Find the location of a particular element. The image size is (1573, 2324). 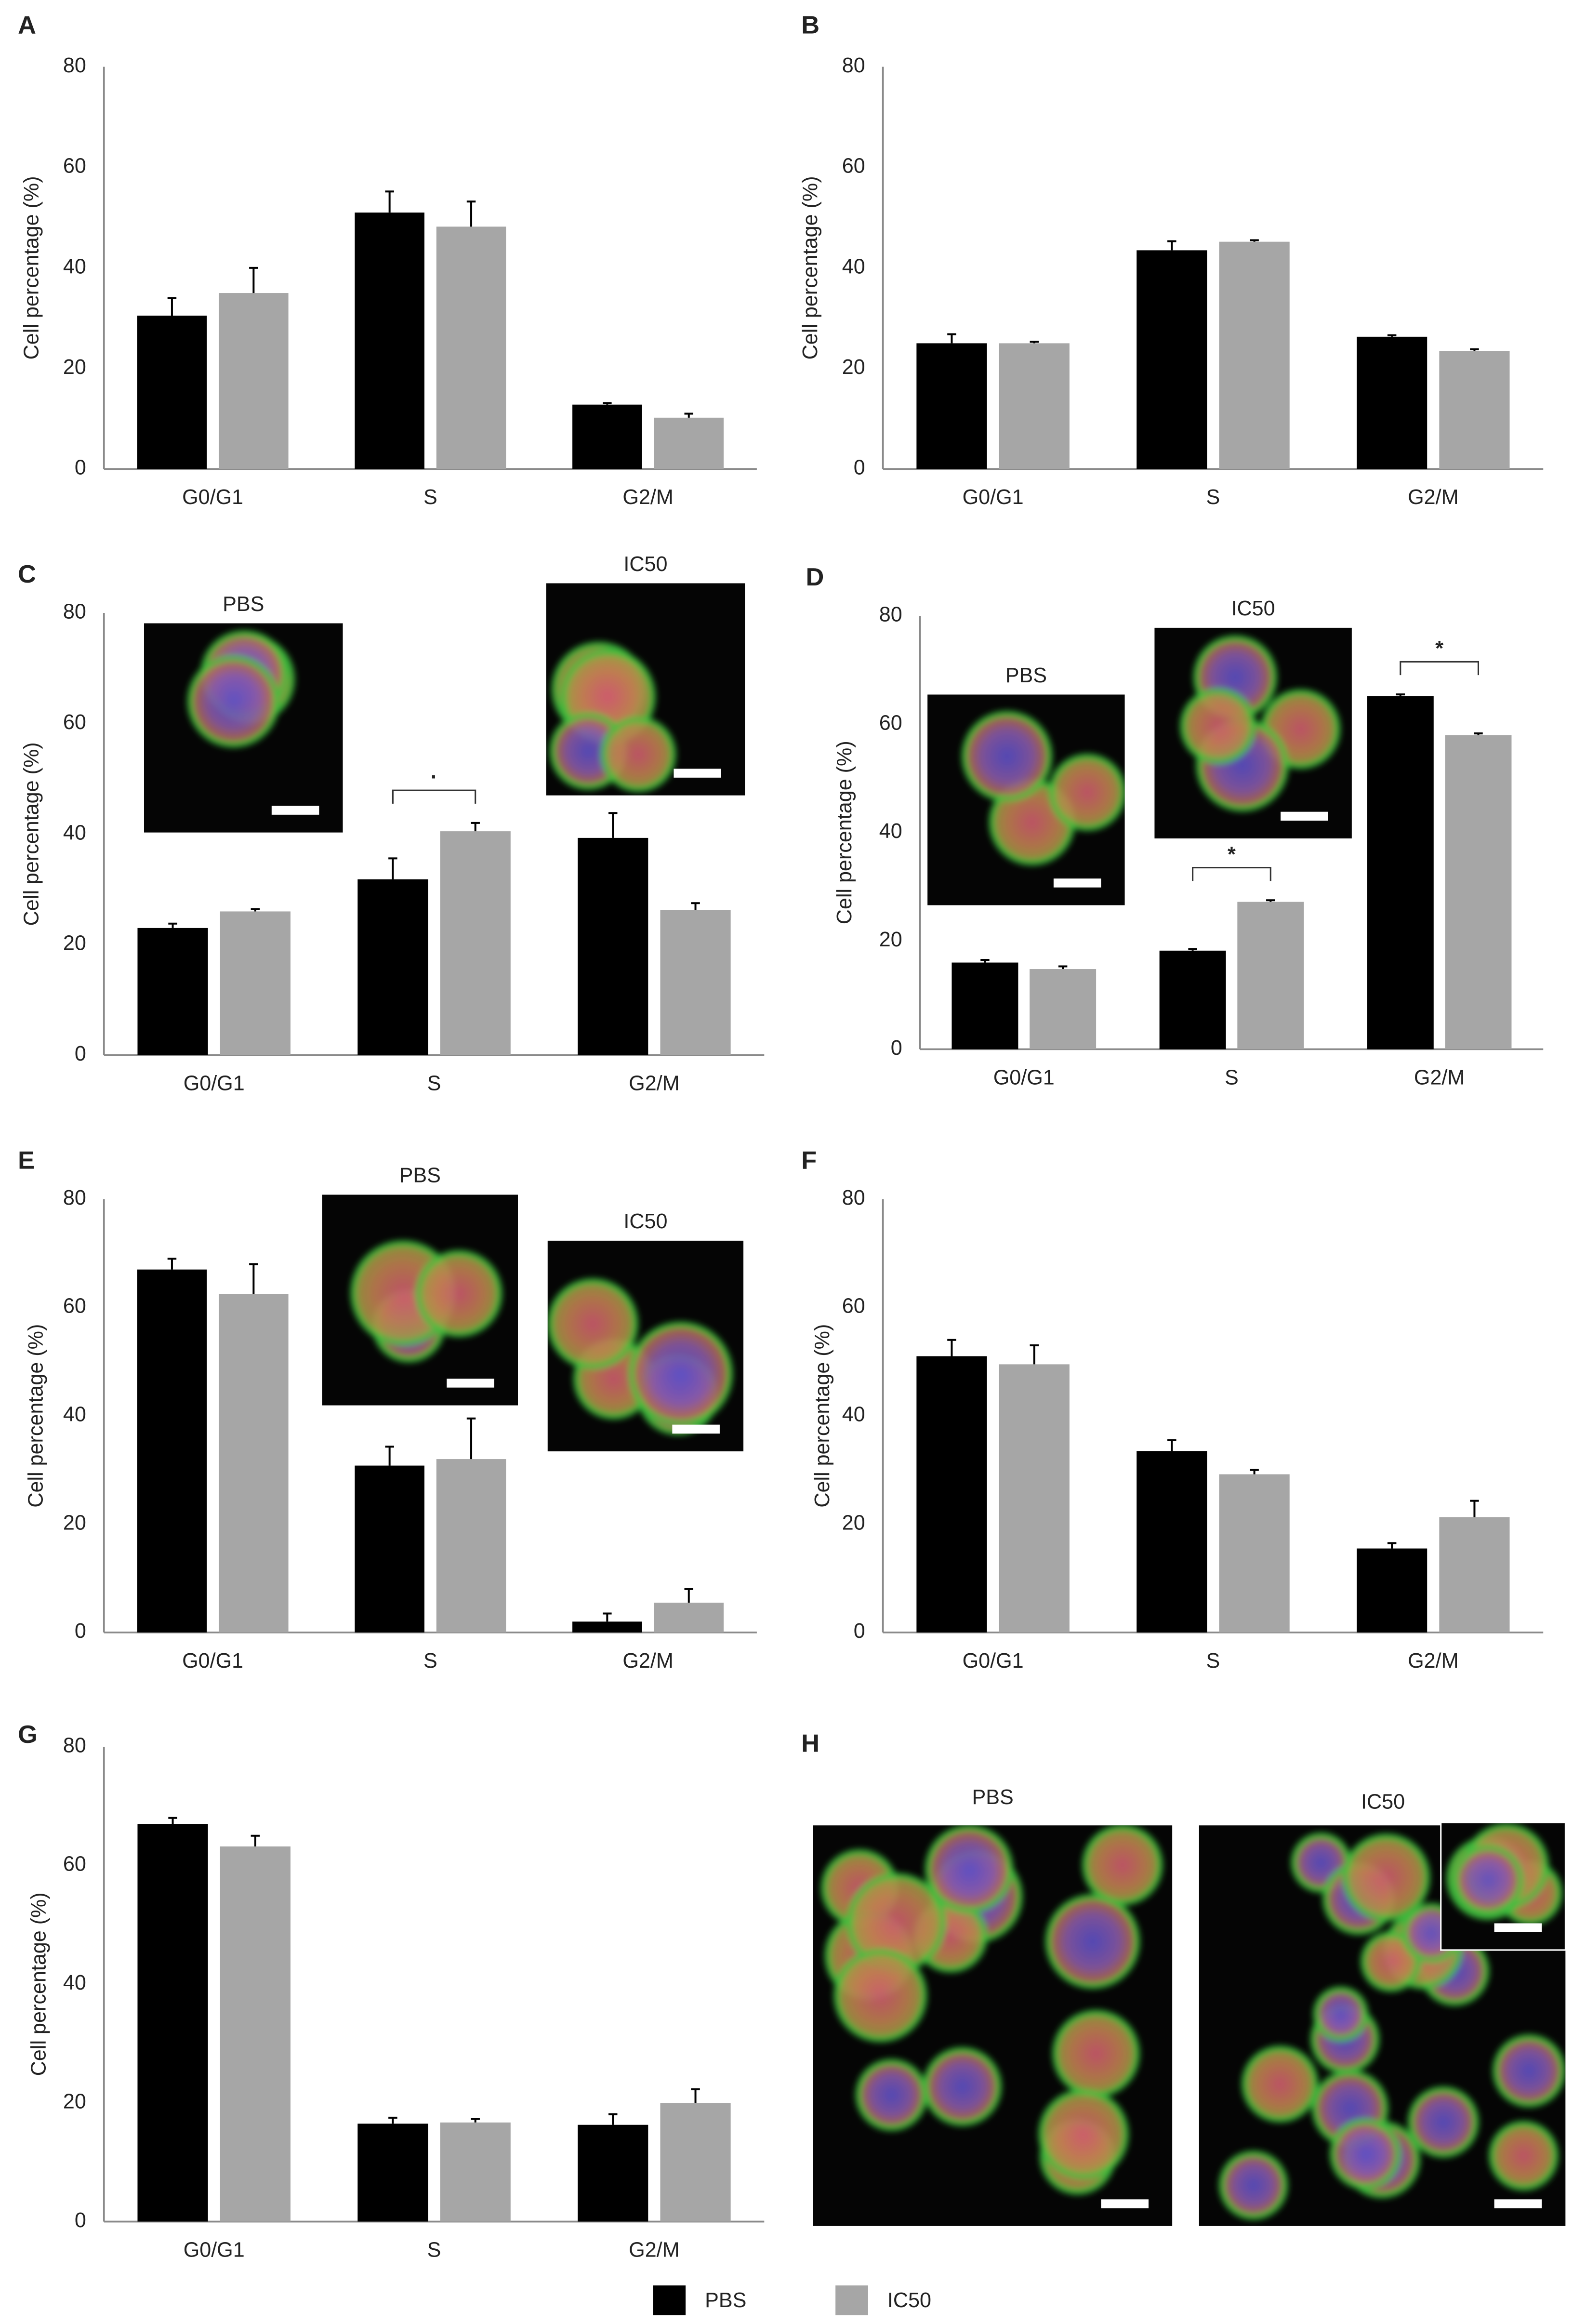

image-label: IC50 is located at coordinates (1383, 1801).